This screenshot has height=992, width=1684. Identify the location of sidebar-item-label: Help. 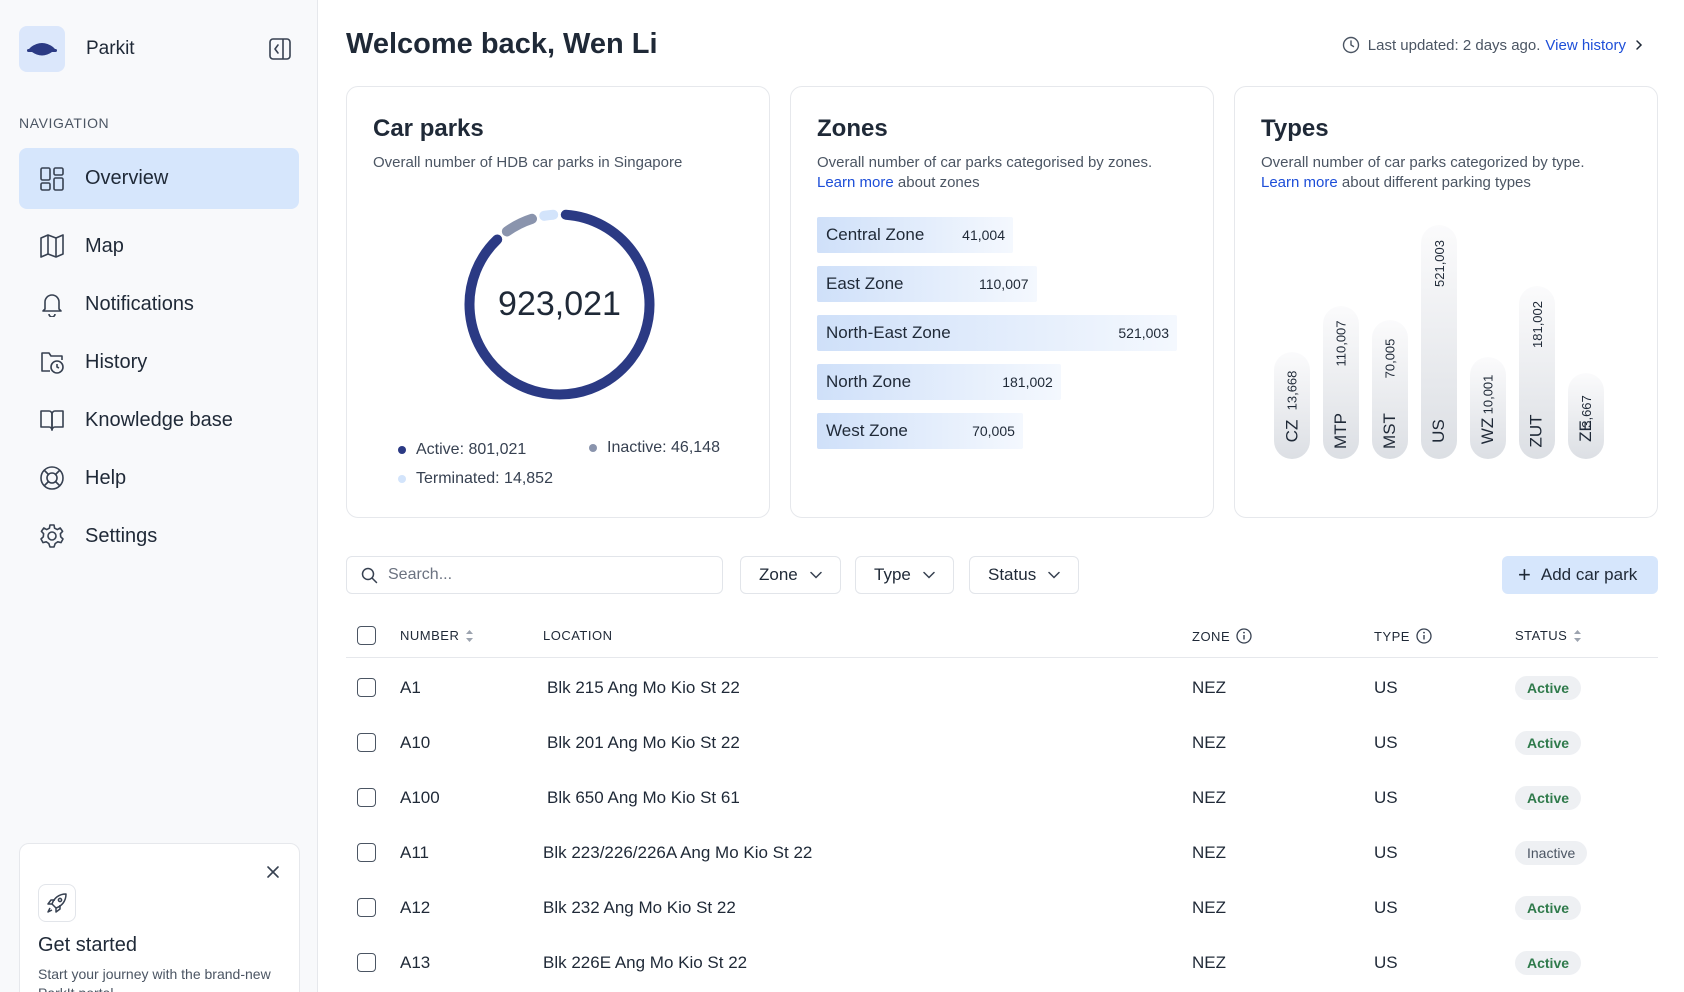
(106, 477).